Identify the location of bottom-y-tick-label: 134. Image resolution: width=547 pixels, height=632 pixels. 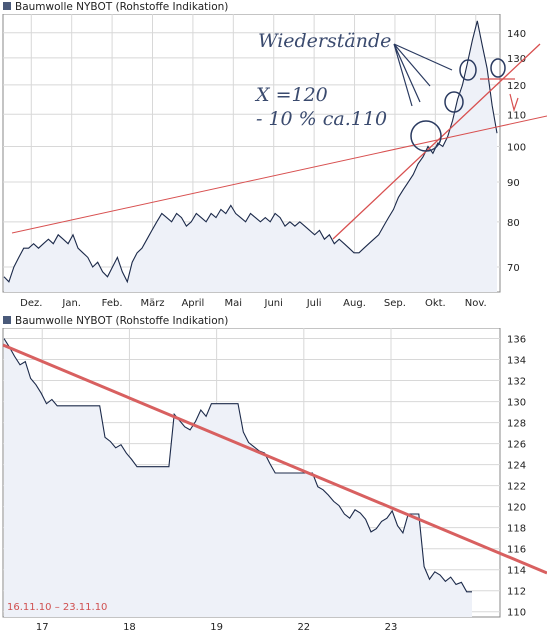
(516, 361).